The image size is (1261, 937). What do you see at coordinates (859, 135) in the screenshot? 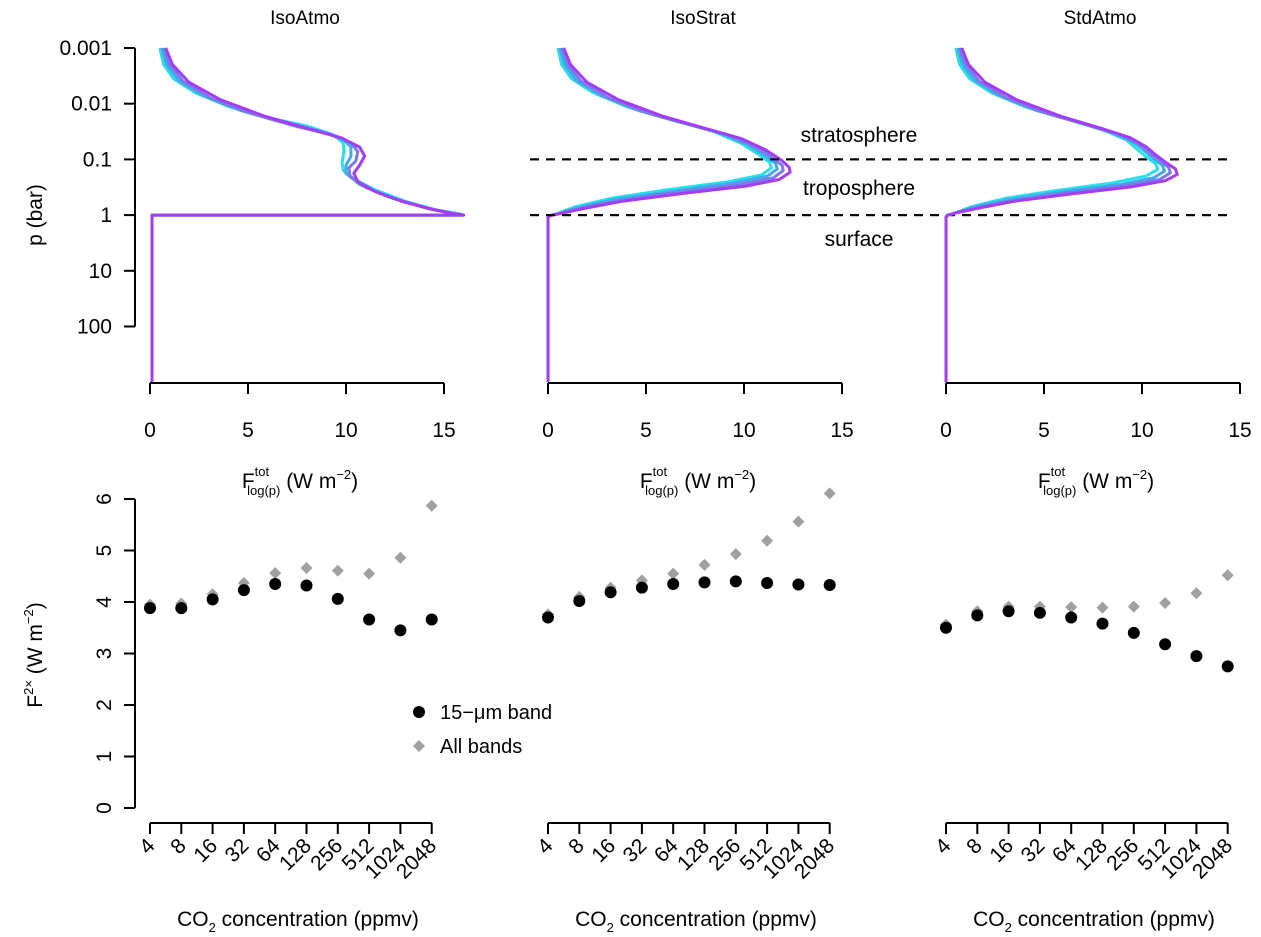
I see `region-label-stratosphere: stratosphere` at bounding box center [859, 135].